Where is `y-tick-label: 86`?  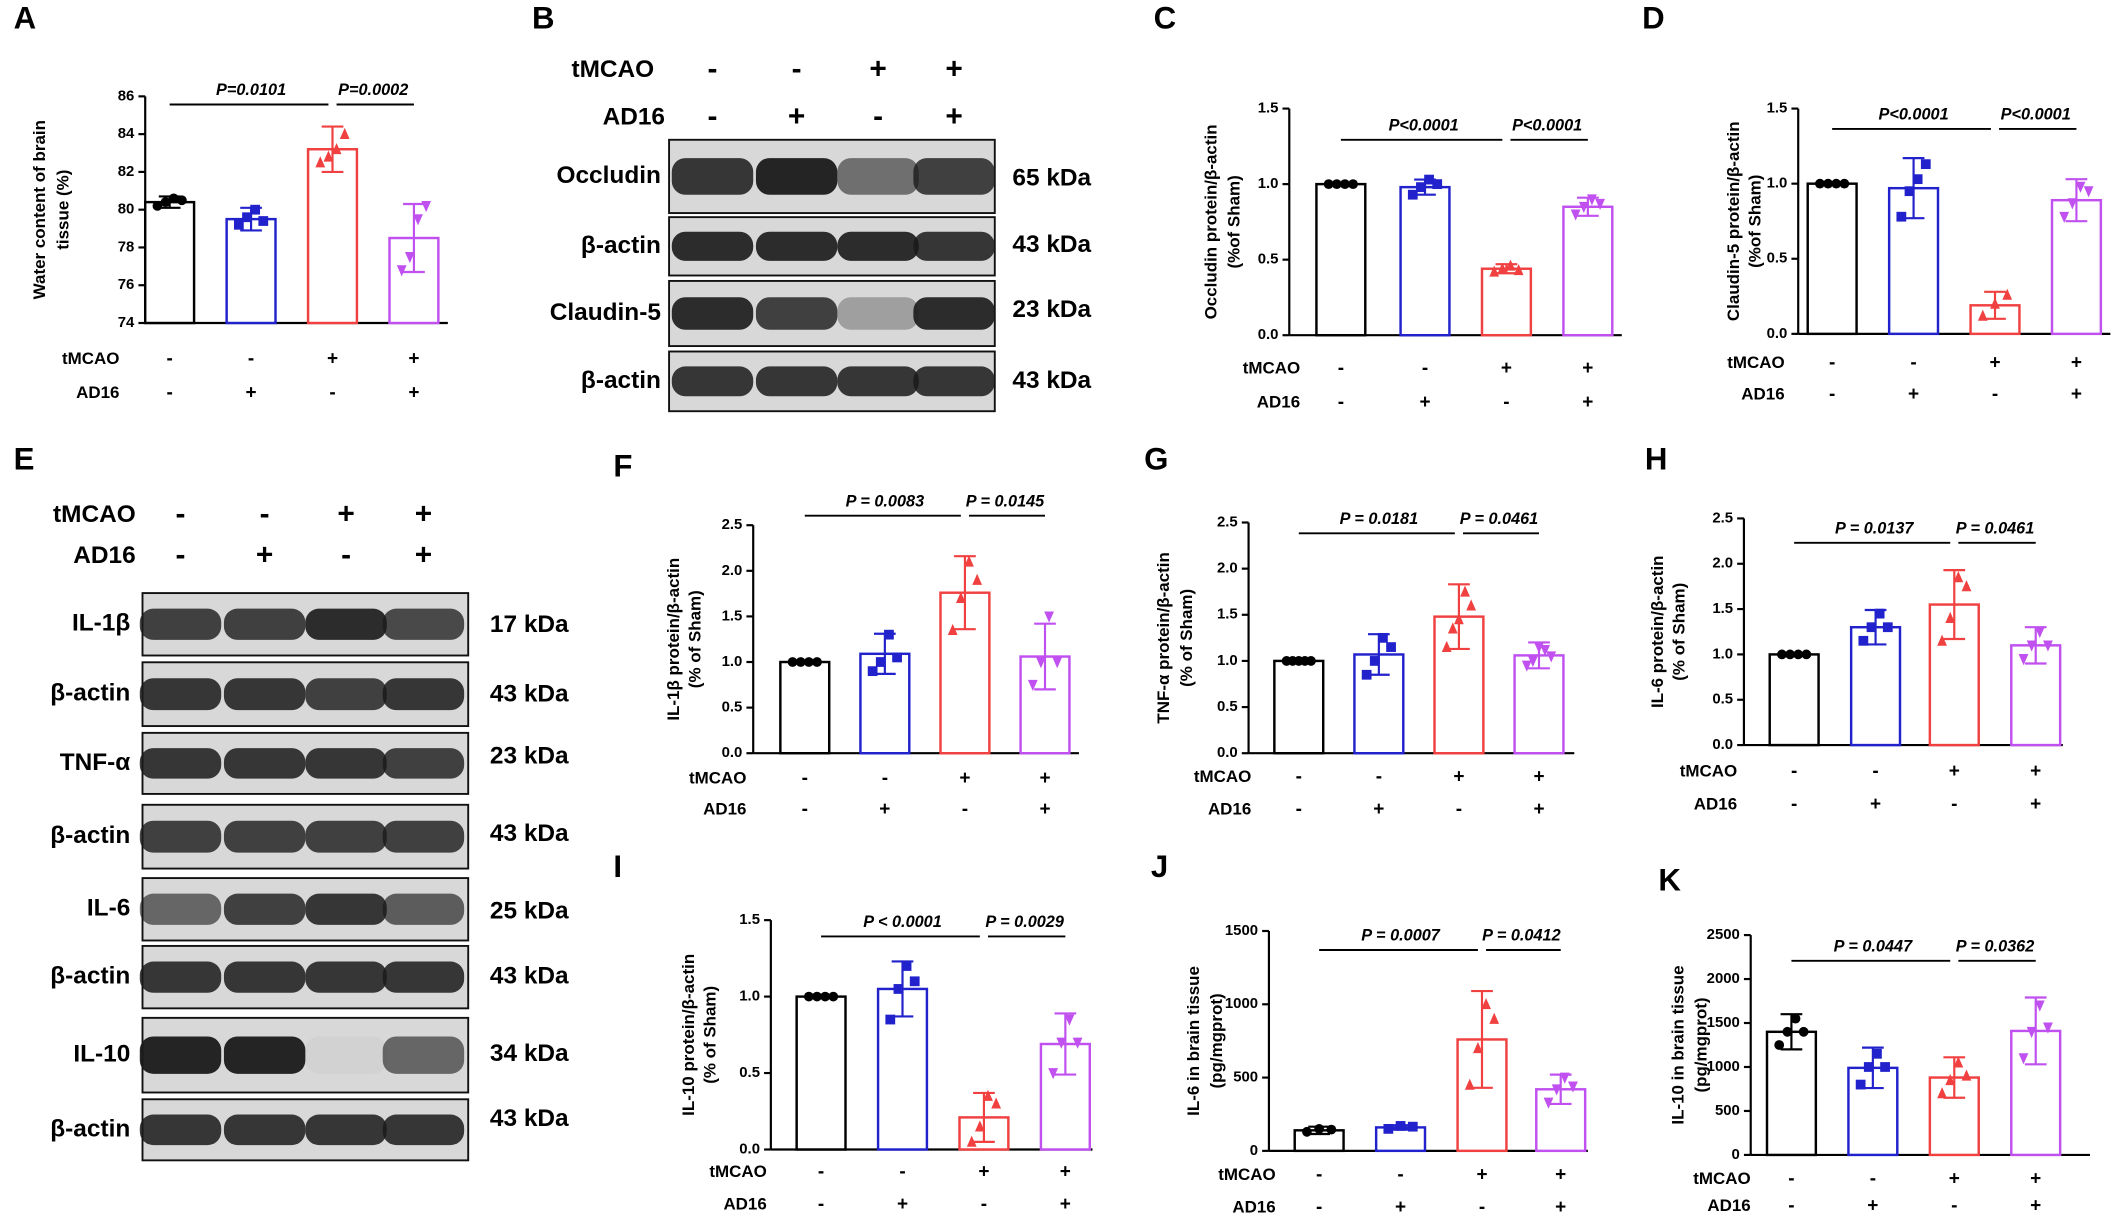
y-tick-label: 86 is located at coordinates (126, 95).